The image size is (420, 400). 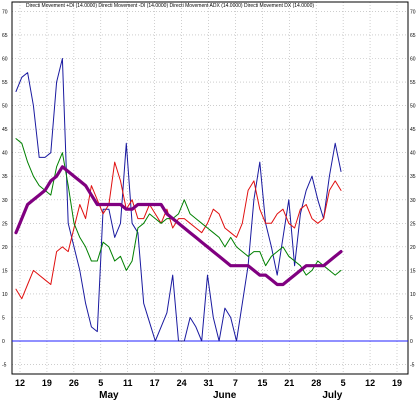 What do you see at coordinates (182, 383) in the screenshot?
I see `x-tick-label: 24` at bounding box center [182, 383].